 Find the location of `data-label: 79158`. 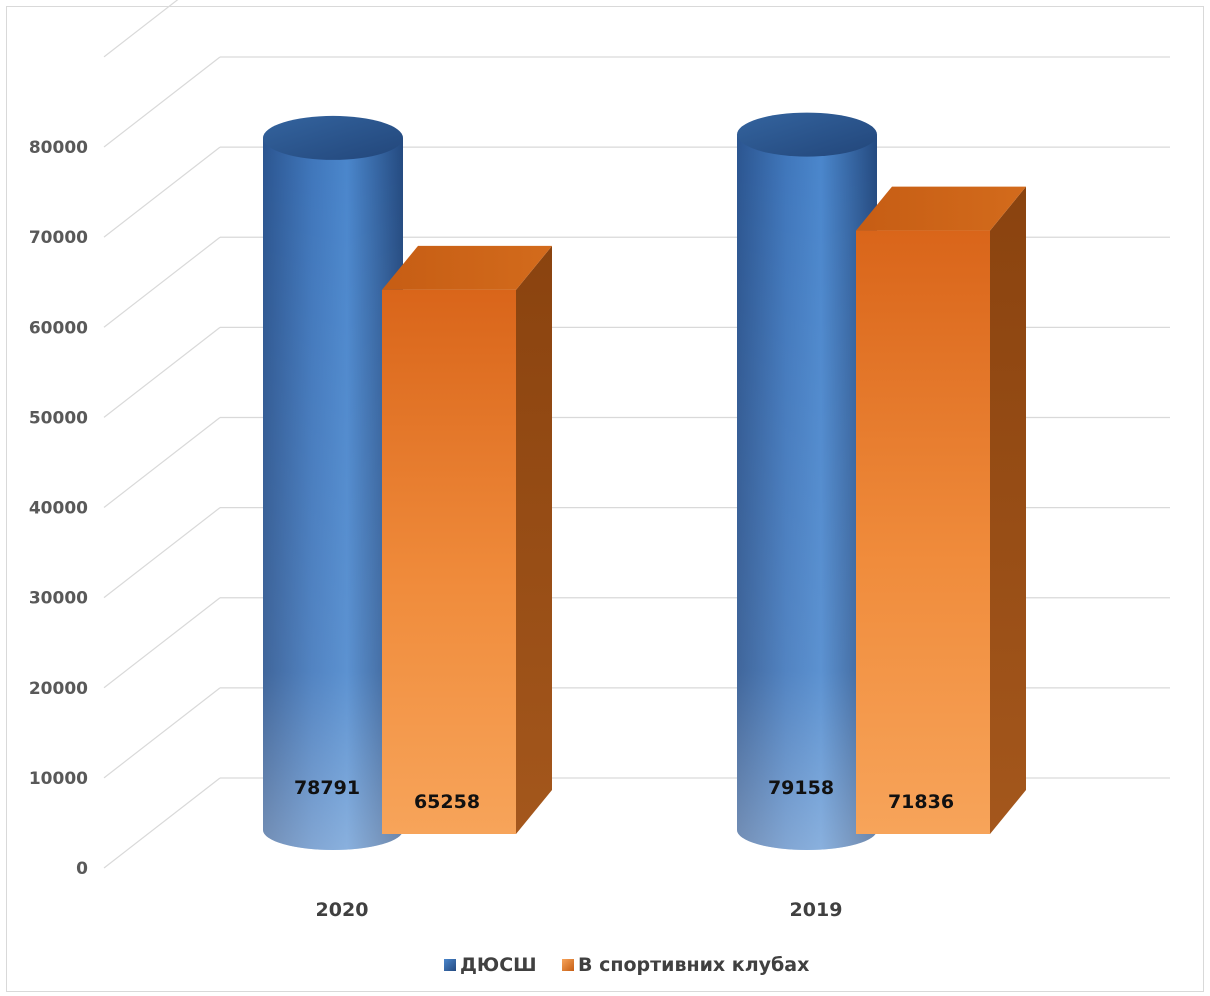

data-label: 79158 is located at coordinates (801, 788).